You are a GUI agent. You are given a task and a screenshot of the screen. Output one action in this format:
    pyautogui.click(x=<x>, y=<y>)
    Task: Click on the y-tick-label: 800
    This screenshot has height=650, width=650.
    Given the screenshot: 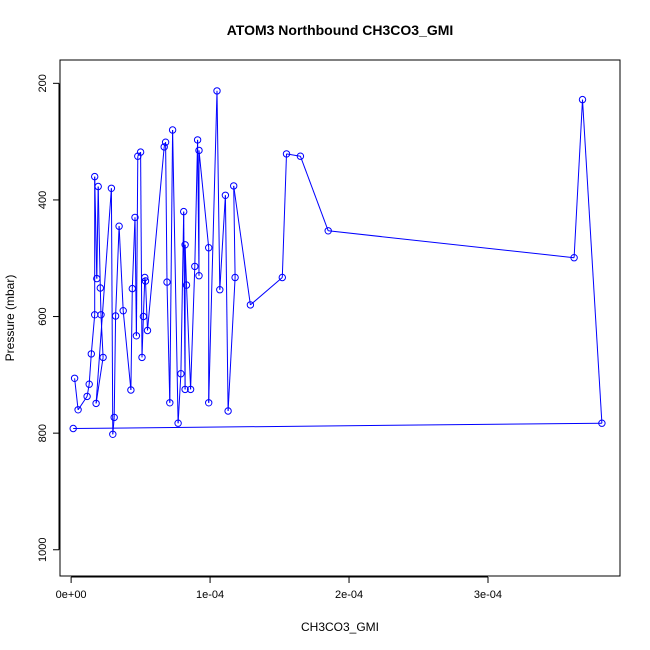 What is the action you would take?
    pyautogui.click(x=43, y=433)
    